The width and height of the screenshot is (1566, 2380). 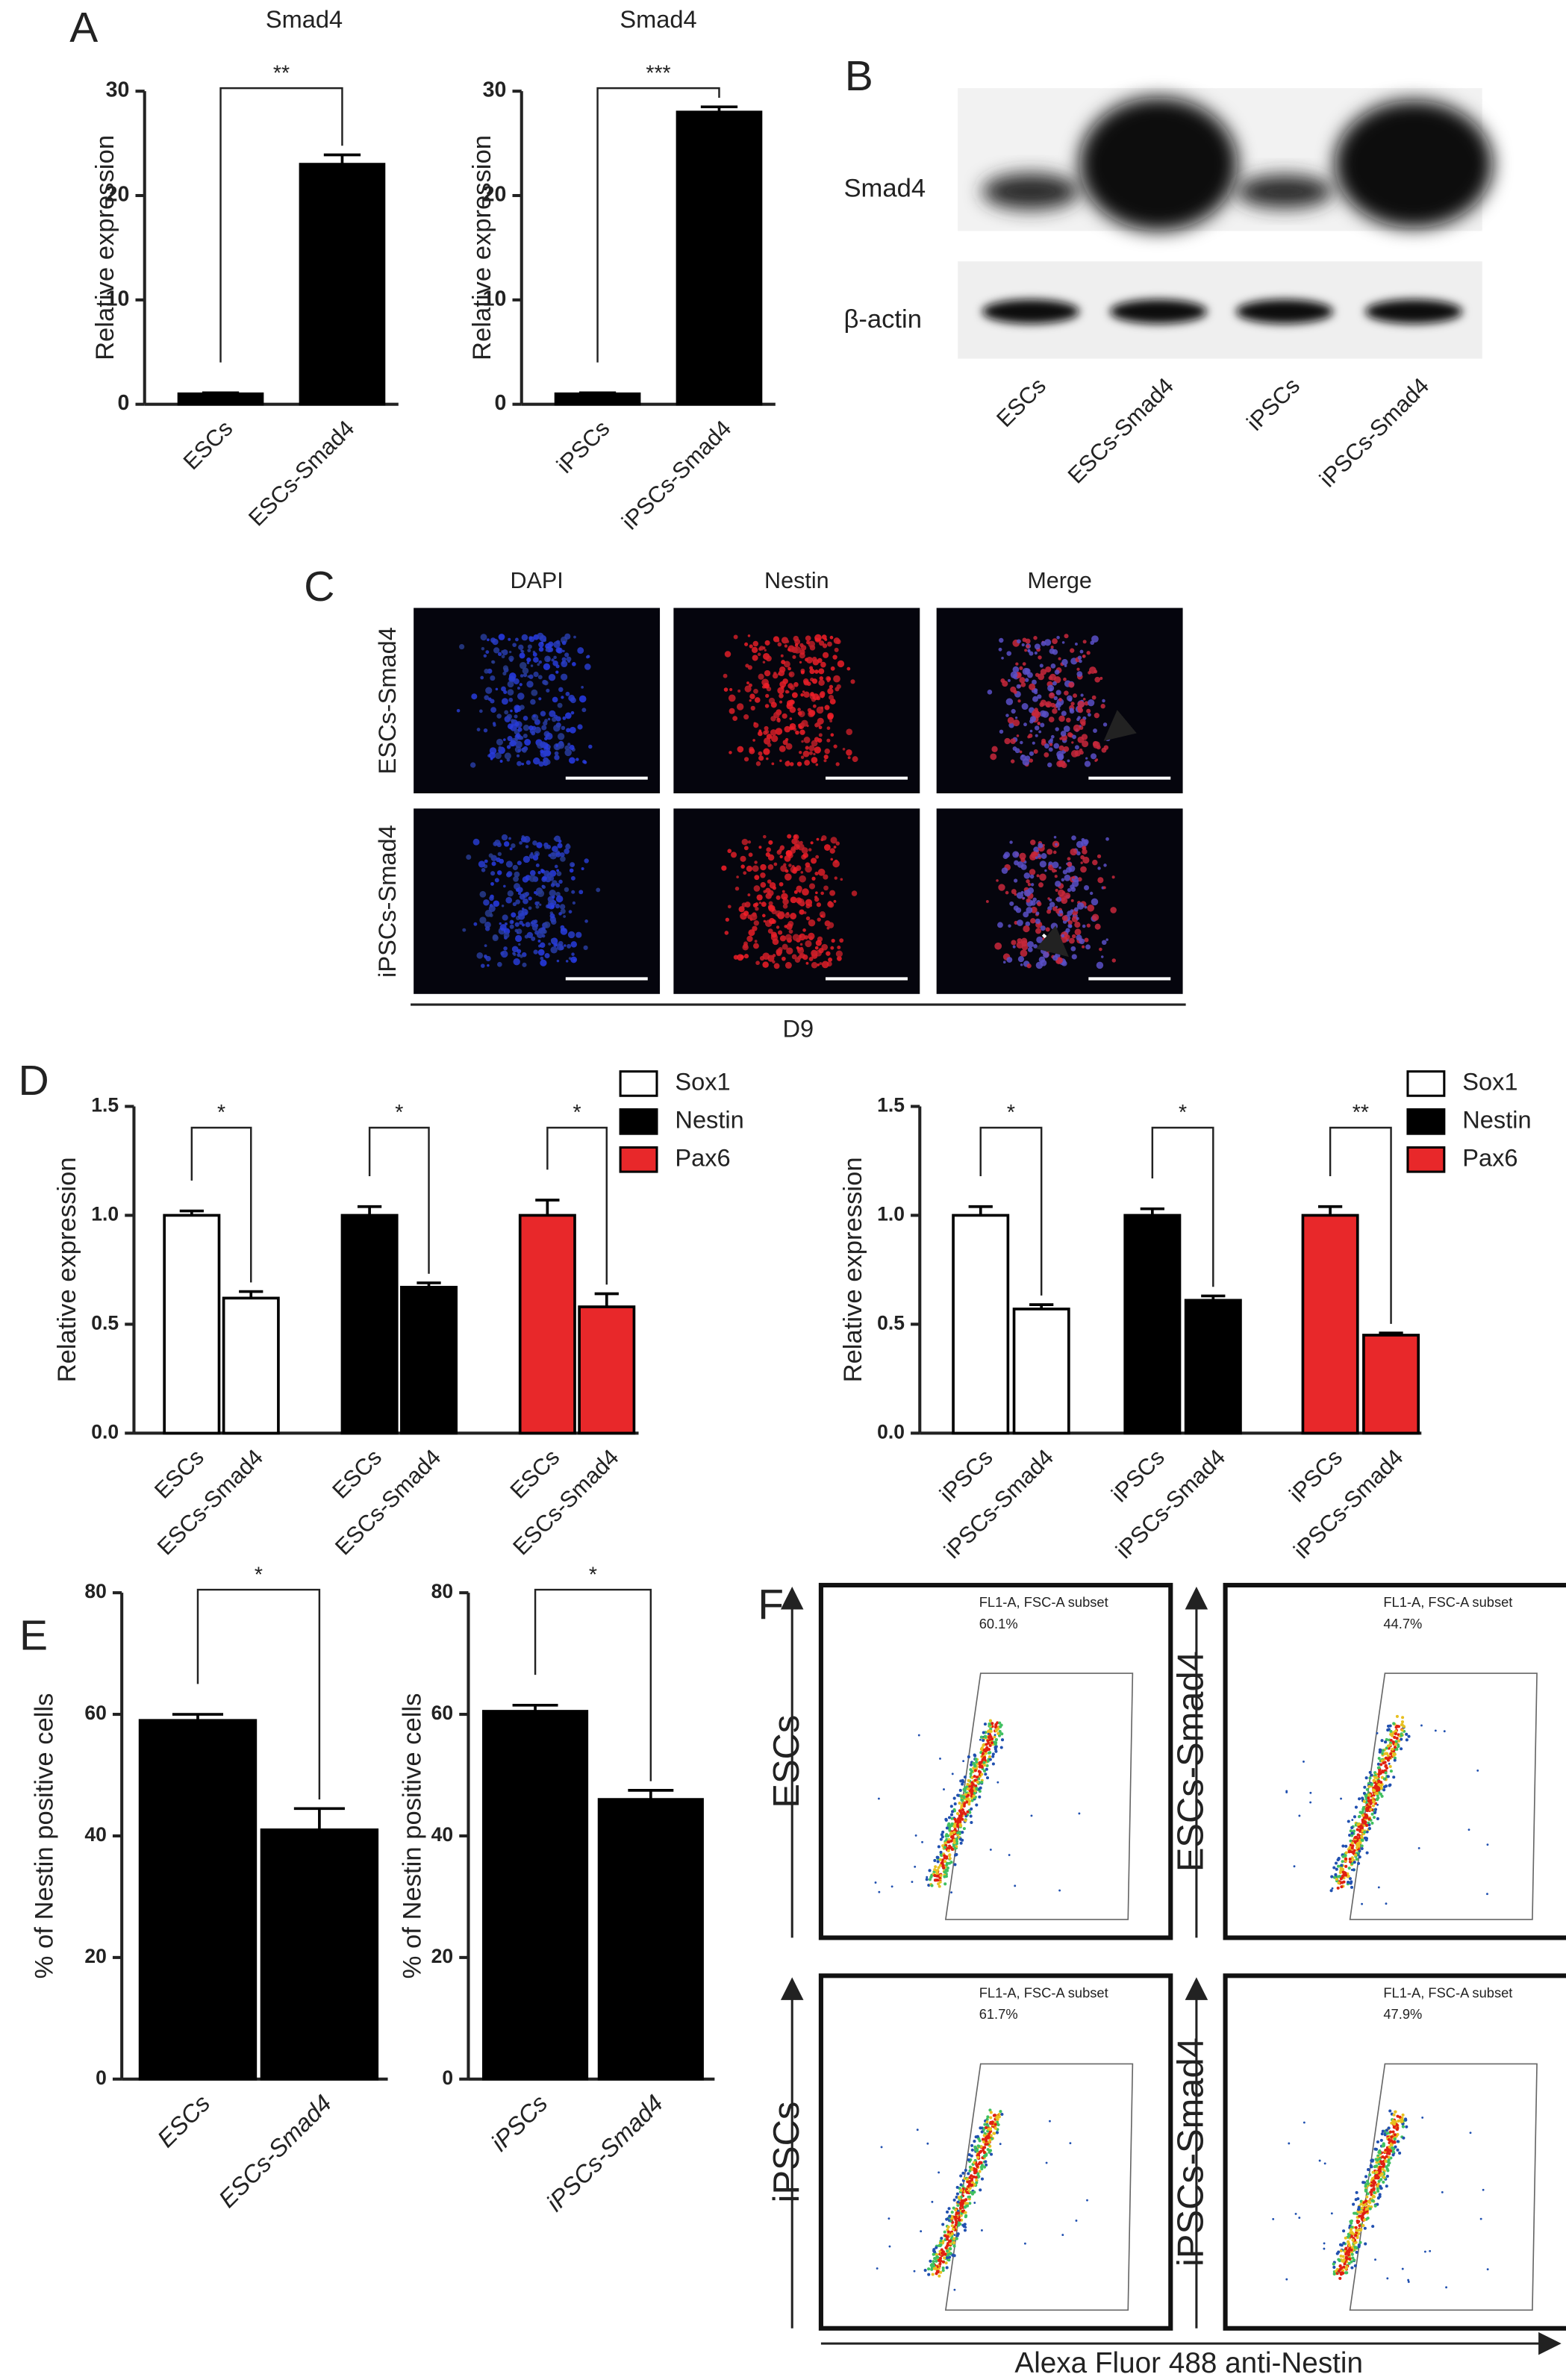 I want to click on flow-plot, so click(x=996, y=2152).